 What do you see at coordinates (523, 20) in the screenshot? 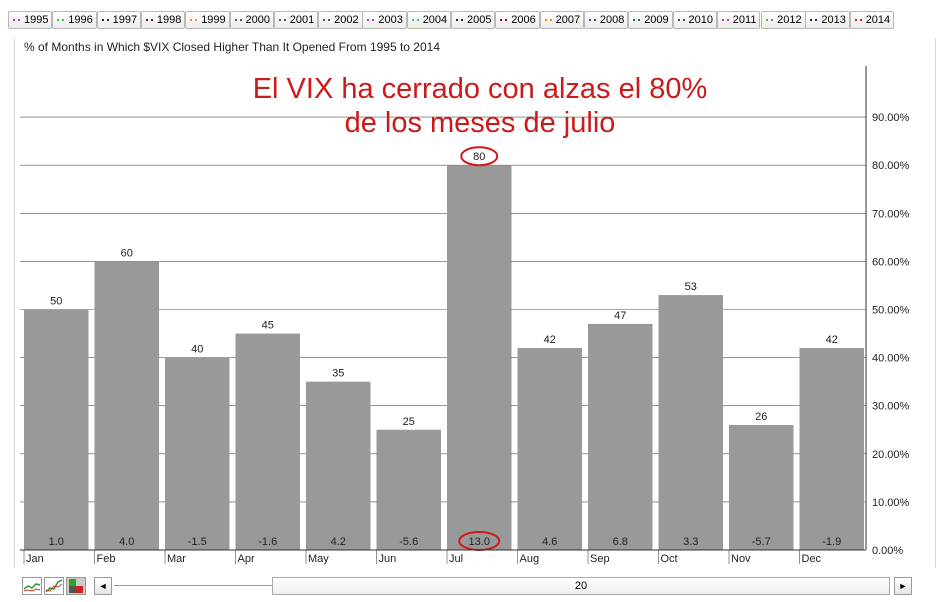
I see `legend-label: 2006` at bounding box center [523, 20].